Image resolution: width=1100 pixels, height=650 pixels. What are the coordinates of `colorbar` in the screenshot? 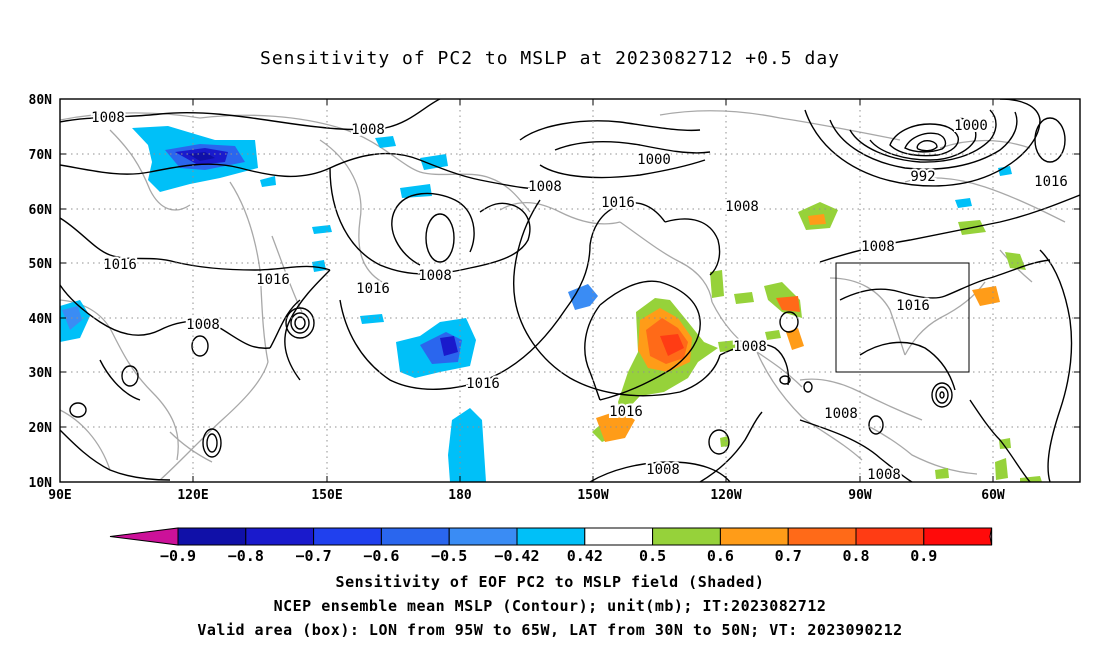 It's located at (551, 536).